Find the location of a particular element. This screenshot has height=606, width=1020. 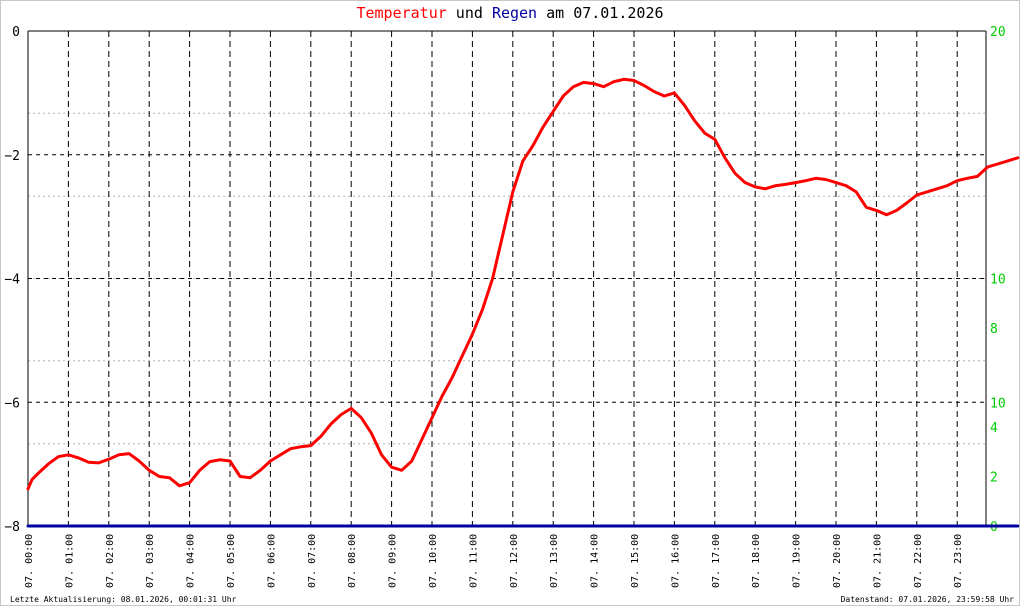

x-tick-label: 07. 16:00 is located at coordinates (675, 561).